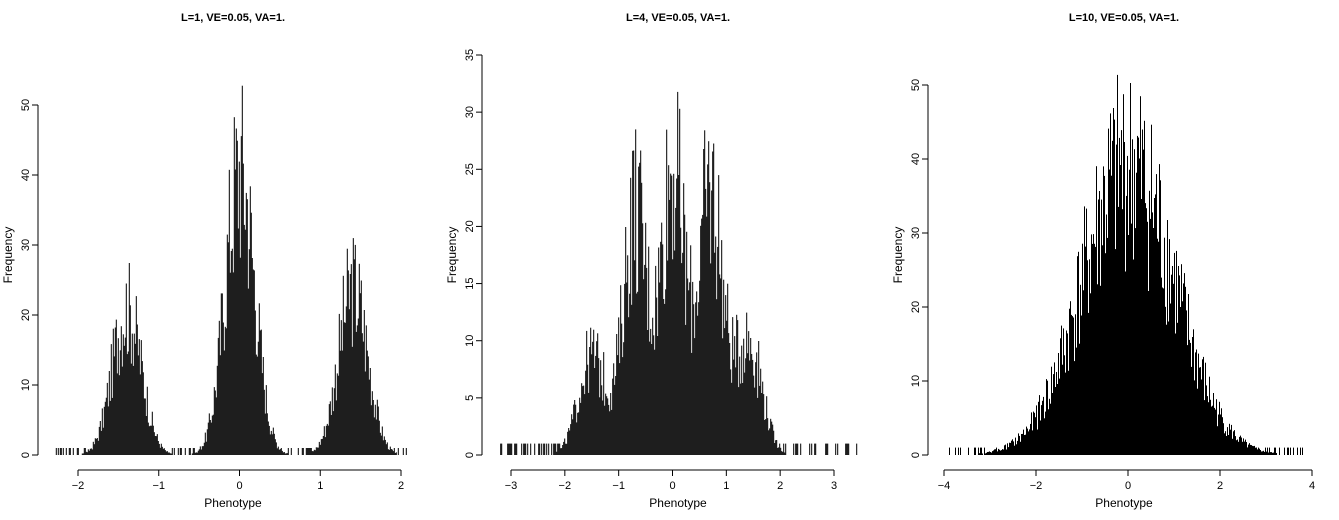 The height and width of the screenshot is (520, 1339). Describe the element at coordinates (916, 307) in the screenshot. I see `y-tick-label: 20` at that location.